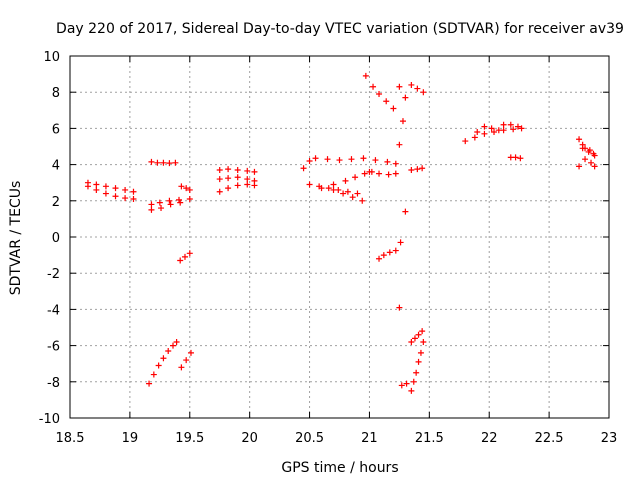  I want to click on x-tick-labels: 18.5 19 19.5 20 20.5 21 21.5 22 22.5 23, so click(337, 438).